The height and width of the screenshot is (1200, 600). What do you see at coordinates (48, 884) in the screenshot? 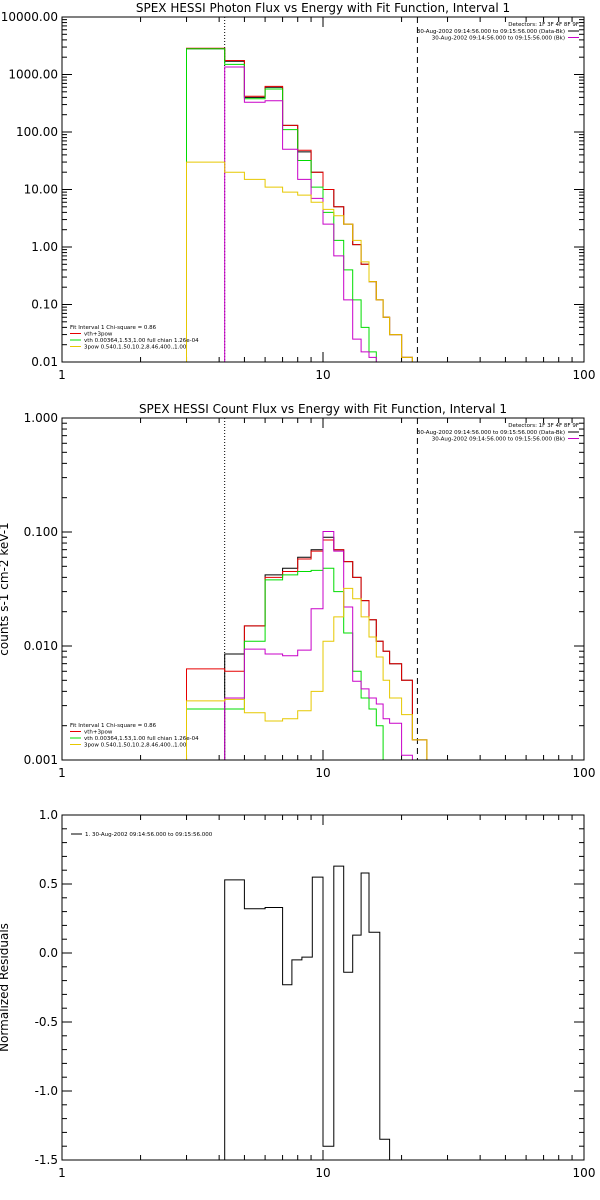
I see `y-tick-label: 0.5` at bounding box center [48, 884].